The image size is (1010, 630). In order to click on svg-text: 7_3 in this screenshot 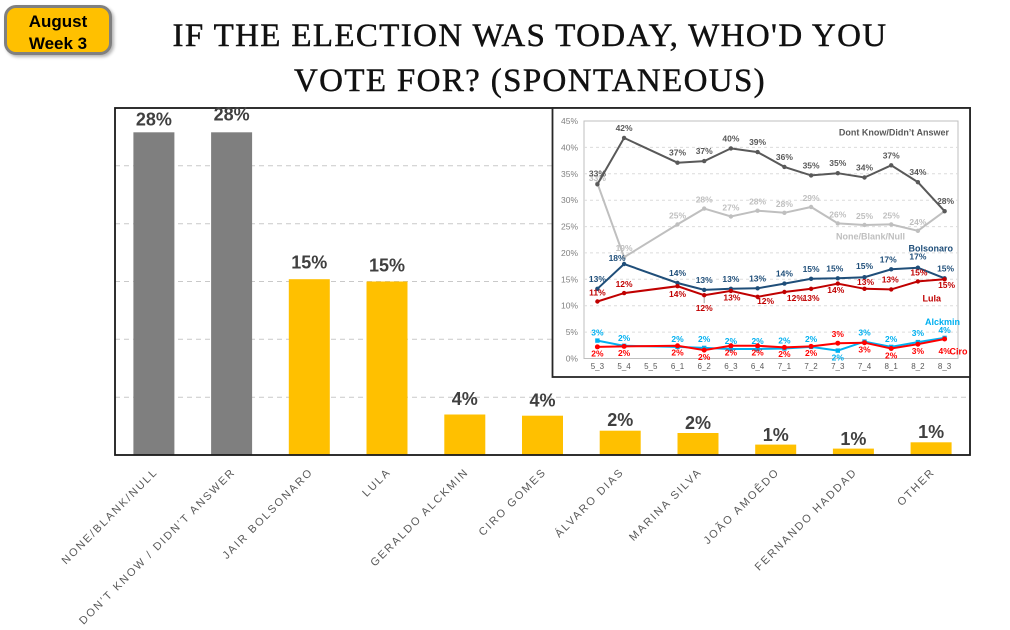, I will do `click(838, 366)`.